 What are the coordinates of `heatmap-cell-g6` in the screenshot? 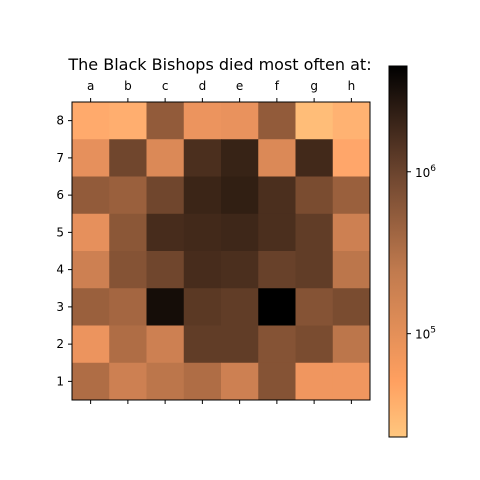 It's located at (314, 195).